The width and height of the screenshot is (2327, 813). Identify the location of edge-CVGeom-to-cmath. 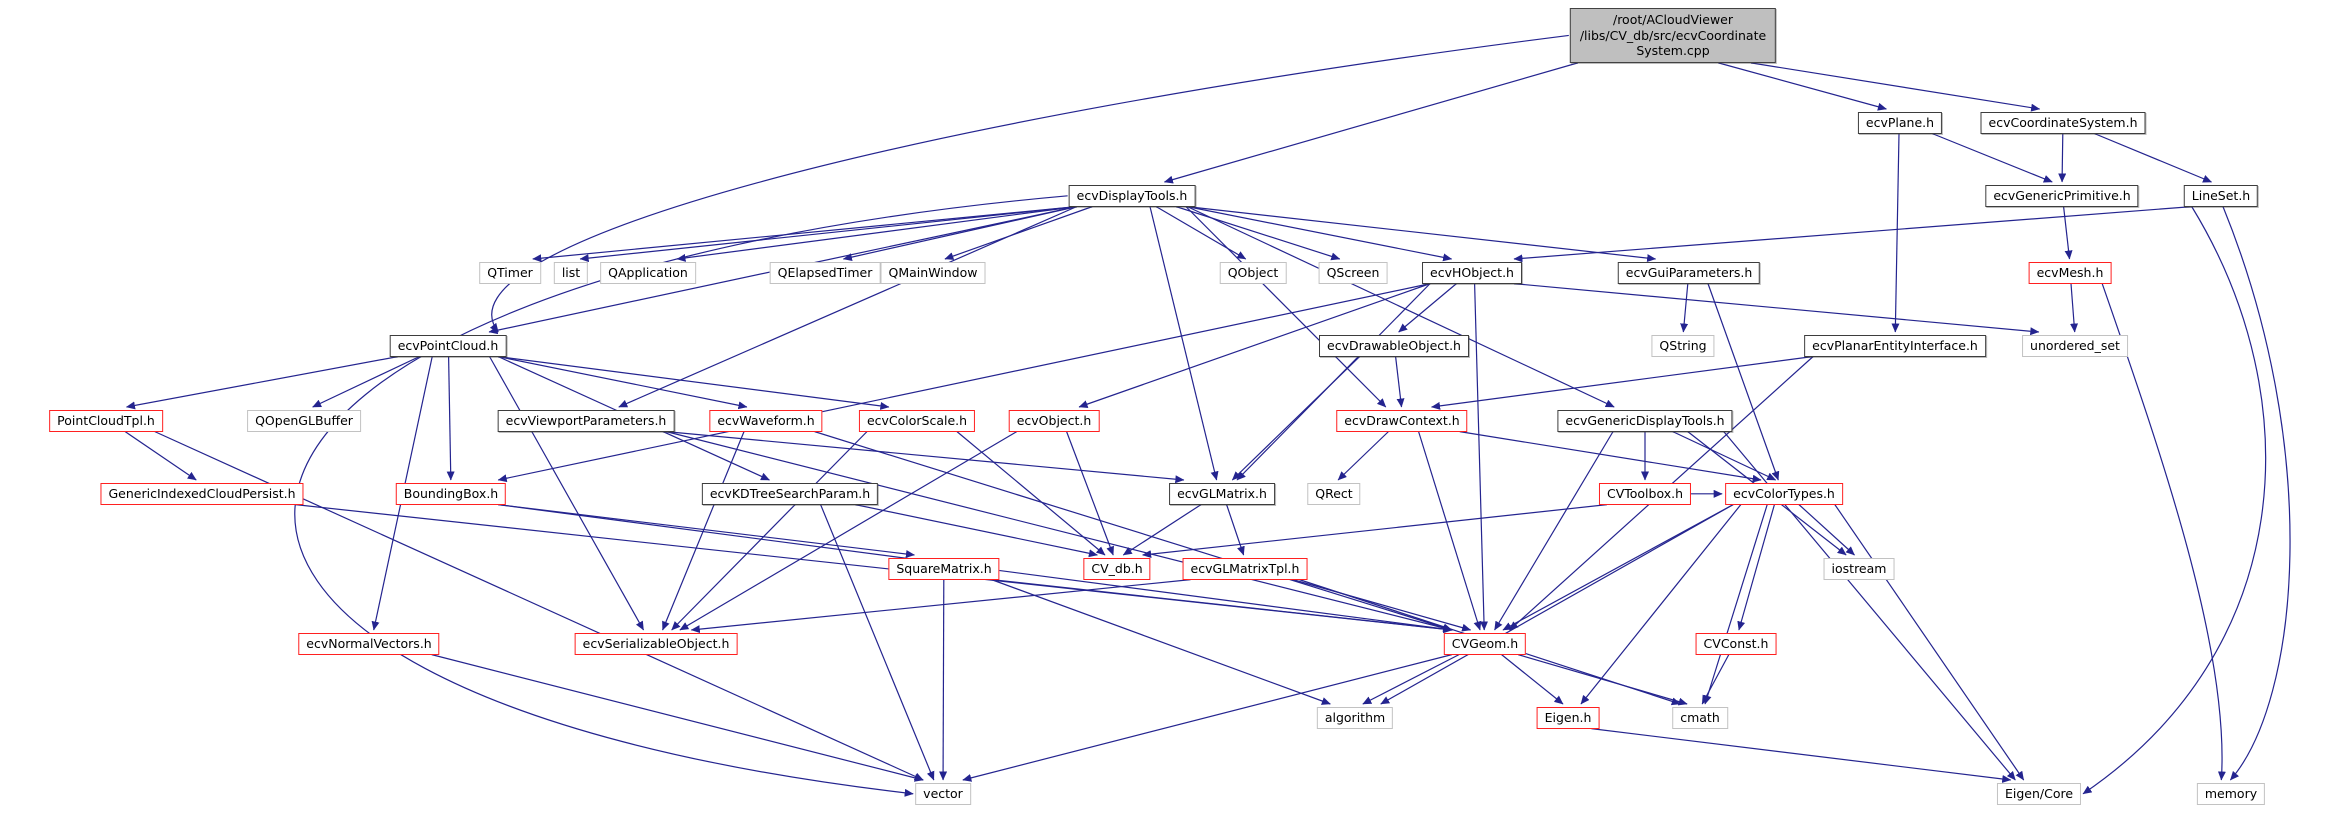
(1603, 680).